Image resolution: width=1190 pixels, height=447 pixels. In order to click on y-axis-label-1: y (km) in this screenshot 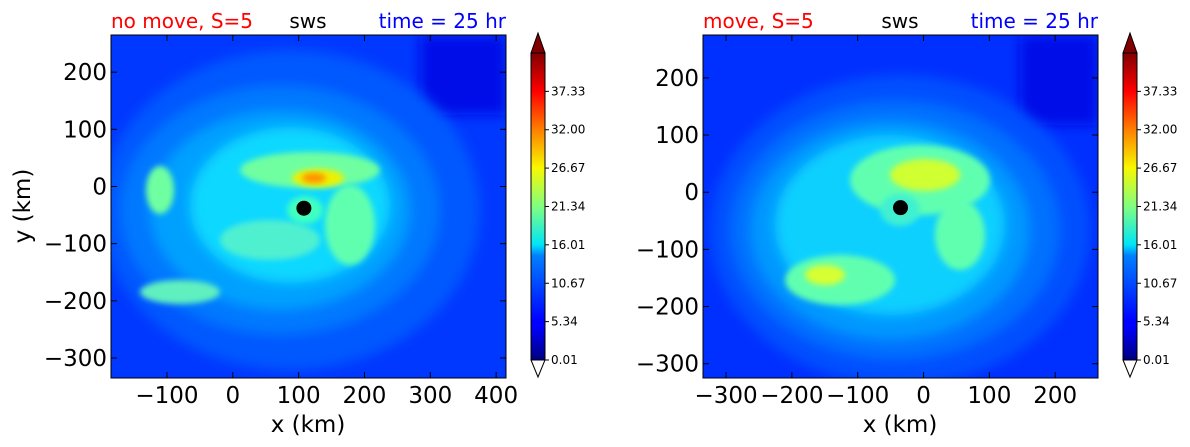, I will do `click(23, 206)`.